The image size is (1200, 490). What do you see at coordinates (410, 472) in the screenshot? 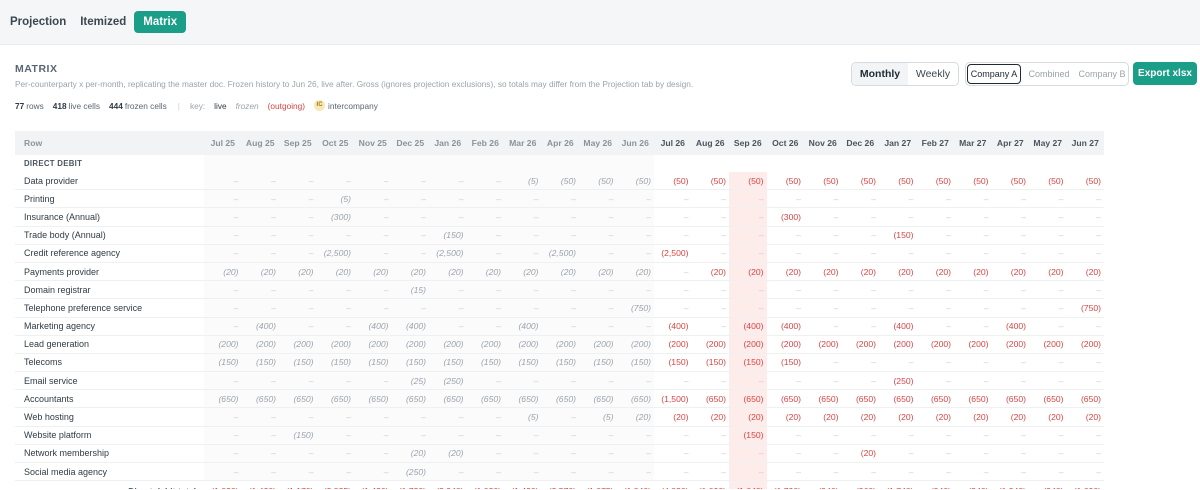
I see `matrix-cell: (250)` at bounding box center [410, 472].